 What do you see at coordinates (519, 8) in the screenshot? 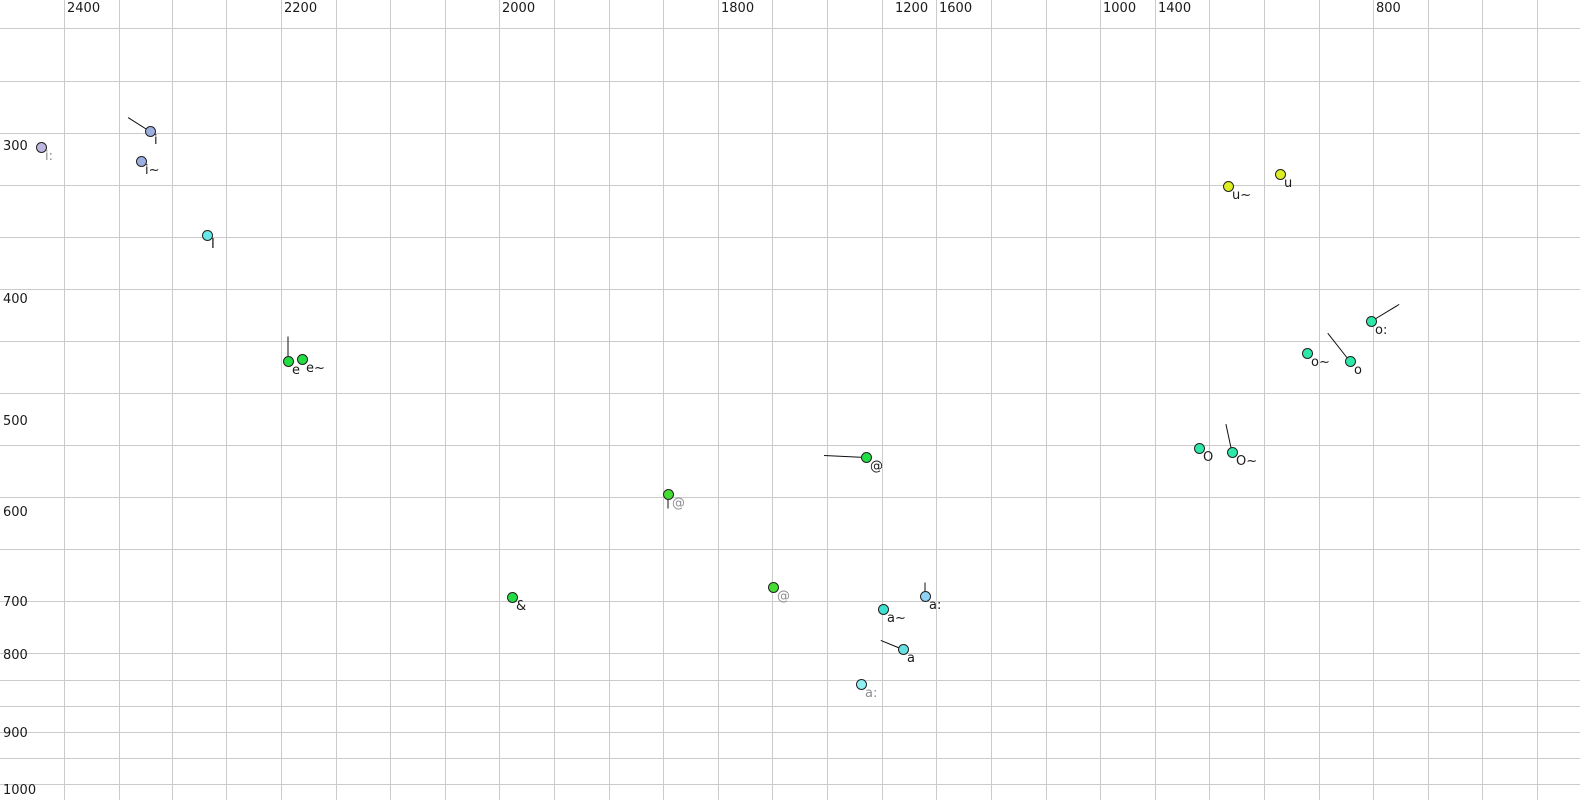
I see `x-tick-label: 2000` at bounding box center [519, 8].